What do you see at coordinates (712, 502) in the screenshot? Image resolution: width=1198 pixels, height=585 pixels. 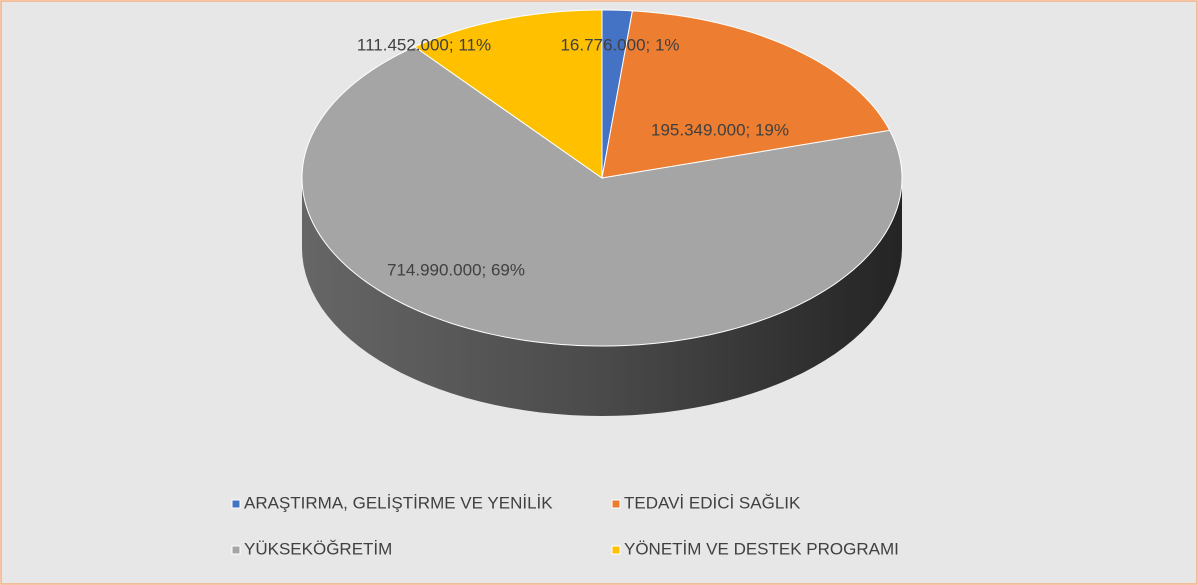 I see `legend-label: TEDAVİ EDİCİ SAĞLIK` at bounding box center [712, 502].